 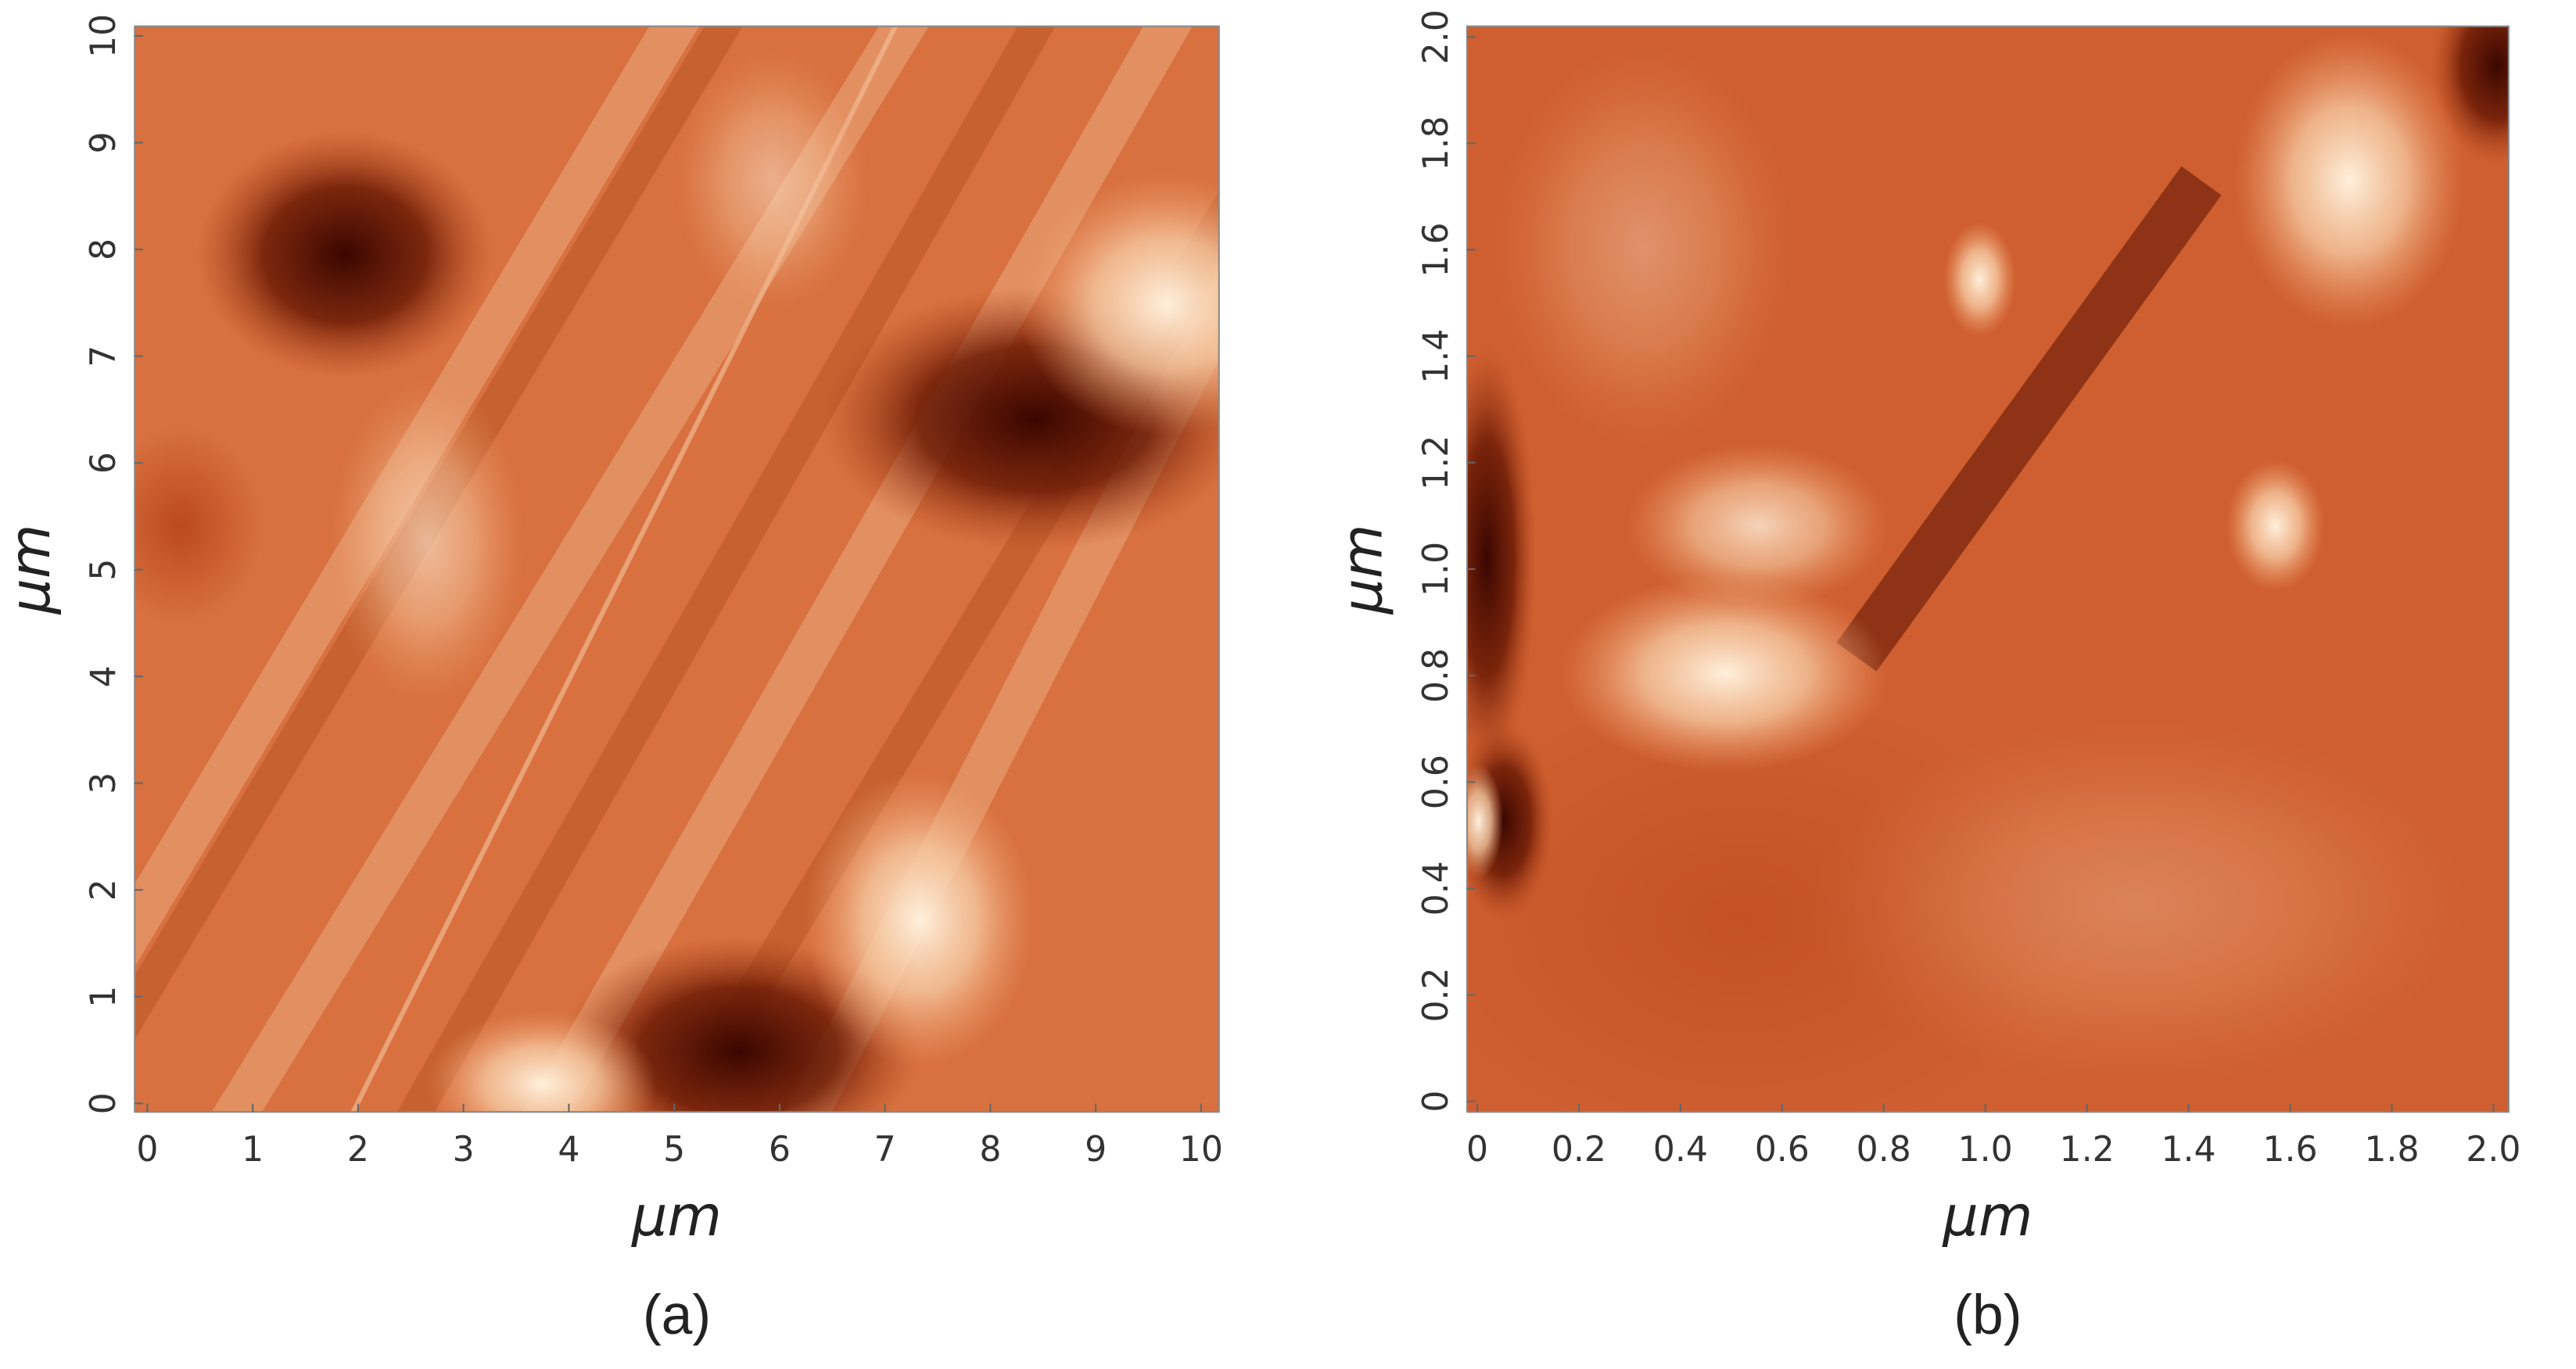 I want to click on y-tick-label: 0.8, so click(x=1436, y=675).